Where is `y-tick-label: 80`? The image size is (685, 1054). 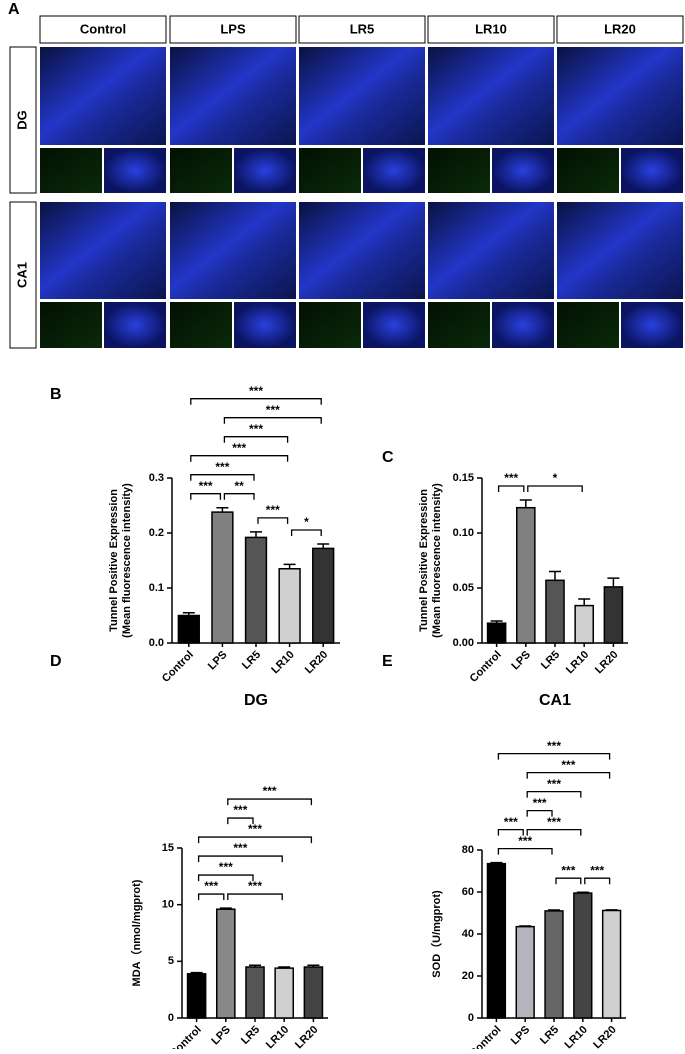
y-tick-label: 80 is located at coordinates (468, 850).